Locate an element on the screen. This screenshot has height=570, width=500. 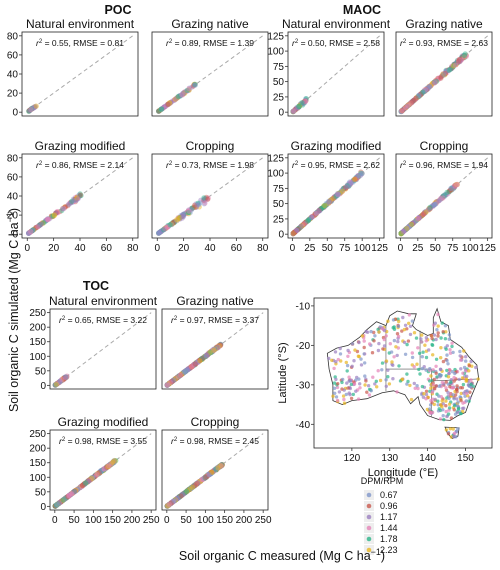
legend-label: 0.67 is located at coordinates (389, 495).